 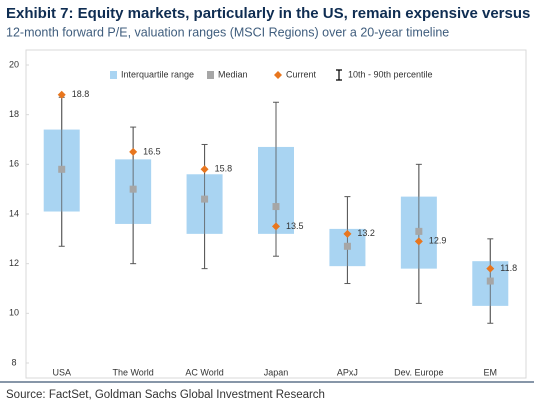 I want to click on x-tick-label: Dev. Europe, so click(x=418, y=372).